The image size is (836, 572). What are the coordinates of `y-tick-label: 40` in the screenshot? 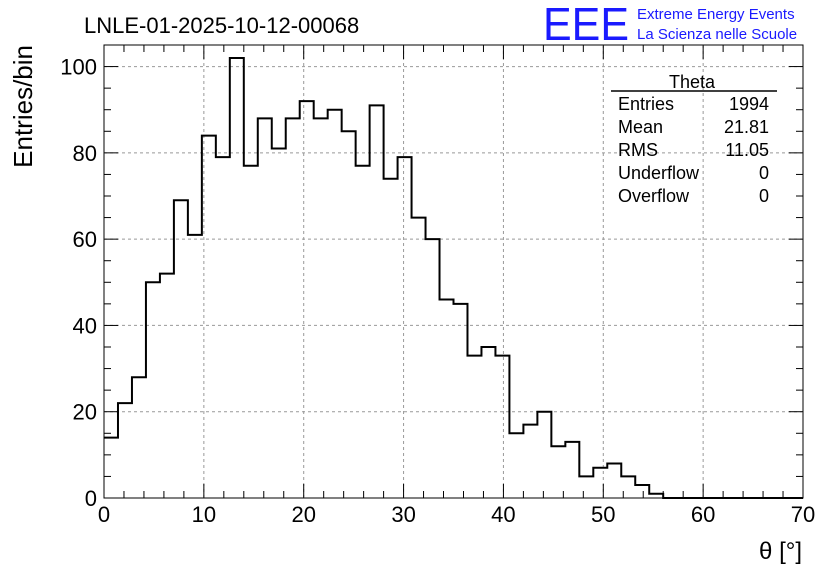 It's located at (85, 325).